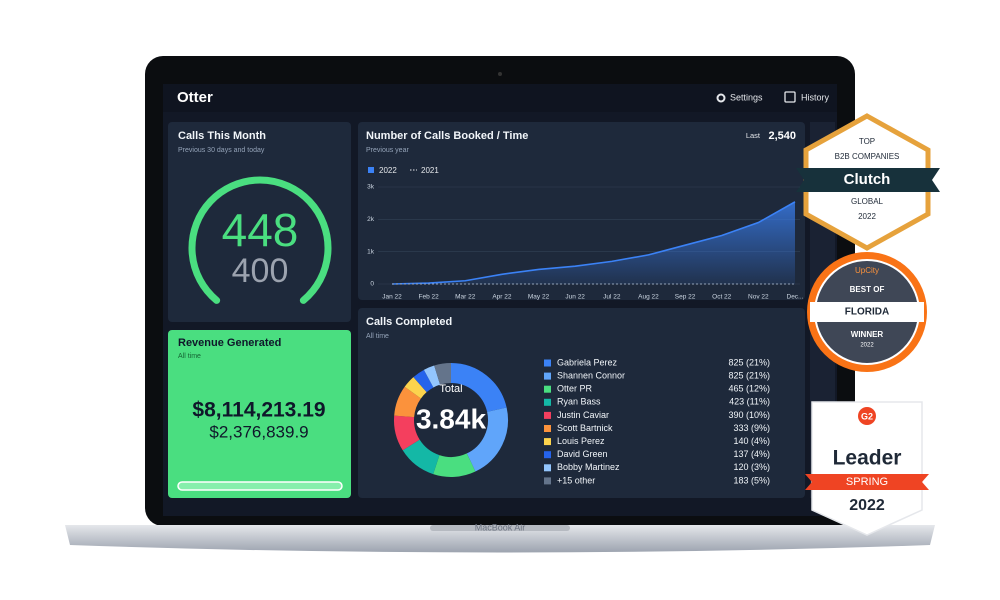 The height and width of the screenshot is (600, 1000). Describe the element at coordinates (258, 431) in the screenshot. I see `revenue-secondary: $2,376,839.9` at that location.